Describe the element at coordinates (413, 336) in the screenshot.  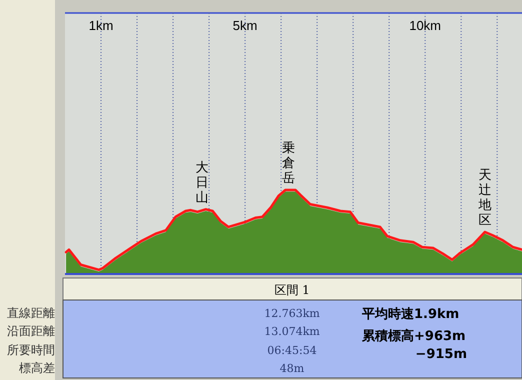
I see `text: 累積標高+963m` at that location.